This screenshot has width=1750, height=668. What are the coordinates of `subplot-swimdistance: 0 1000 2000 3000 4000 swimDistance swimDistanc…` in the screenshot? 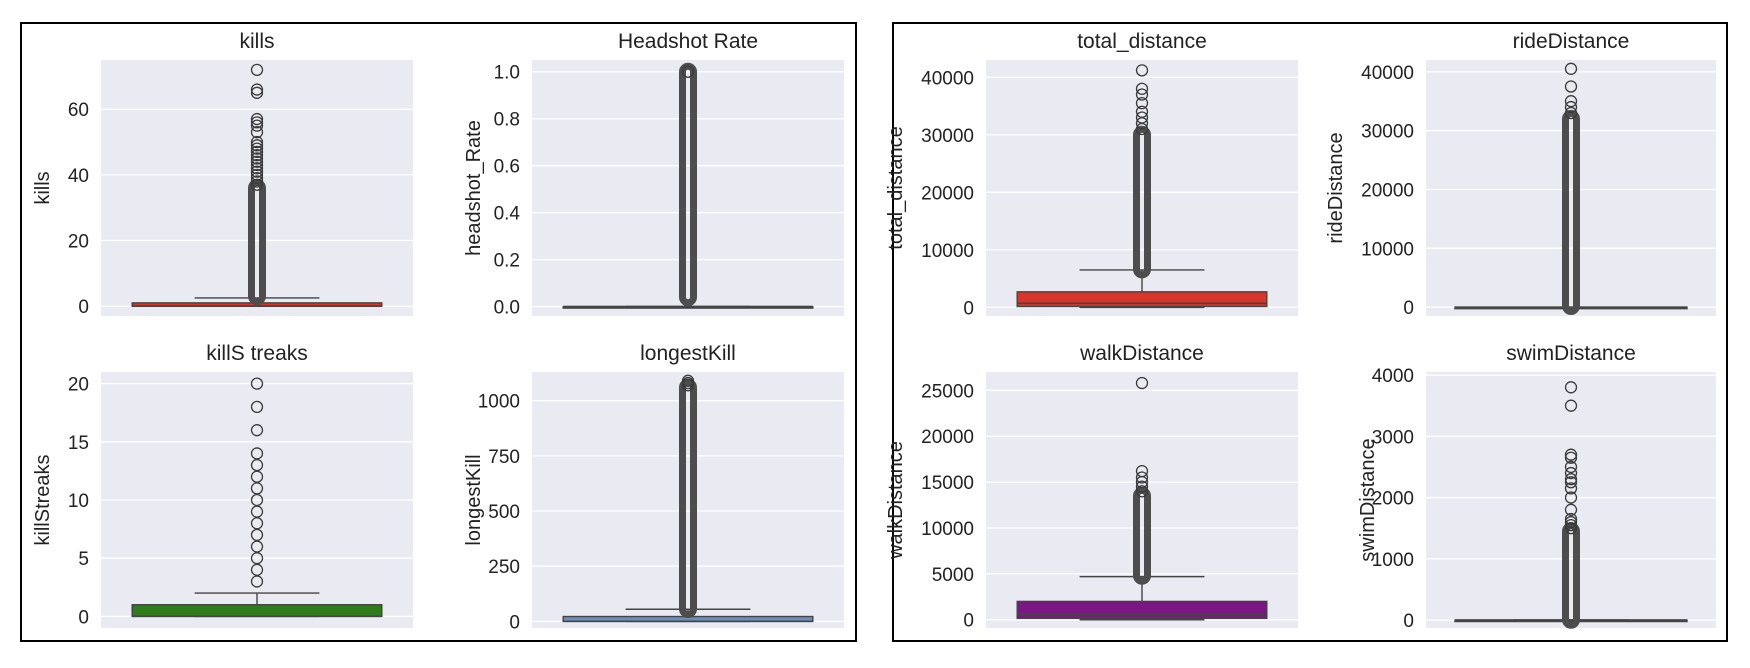 It's located at (1536, 487).